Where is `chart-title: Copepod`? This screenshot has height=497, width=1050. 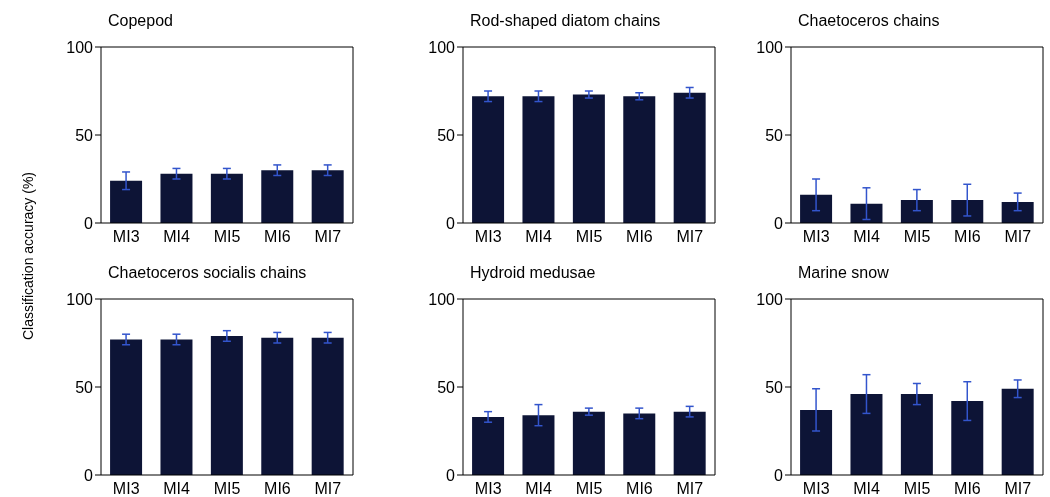
chart-title: Copepod is located at coordinates (141, 21).